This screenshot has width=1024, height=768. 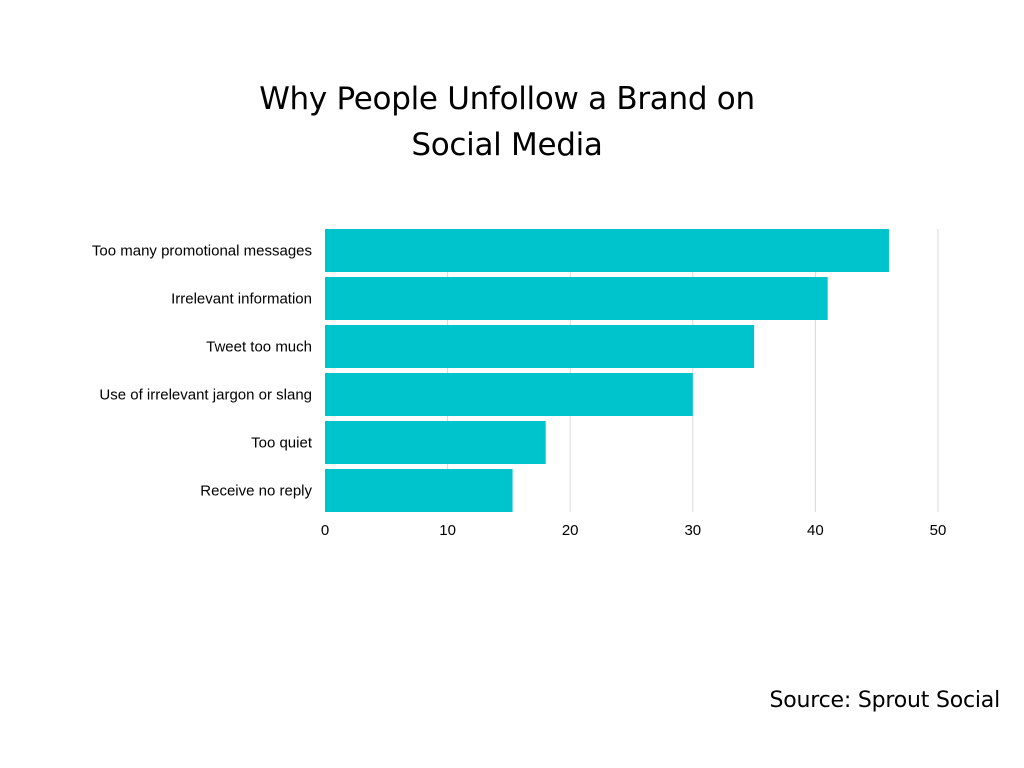 What do you see at coordinates (447, 530) in the screenshot?
I see `x-tick-label: 10` at bounding box center [447, 530].